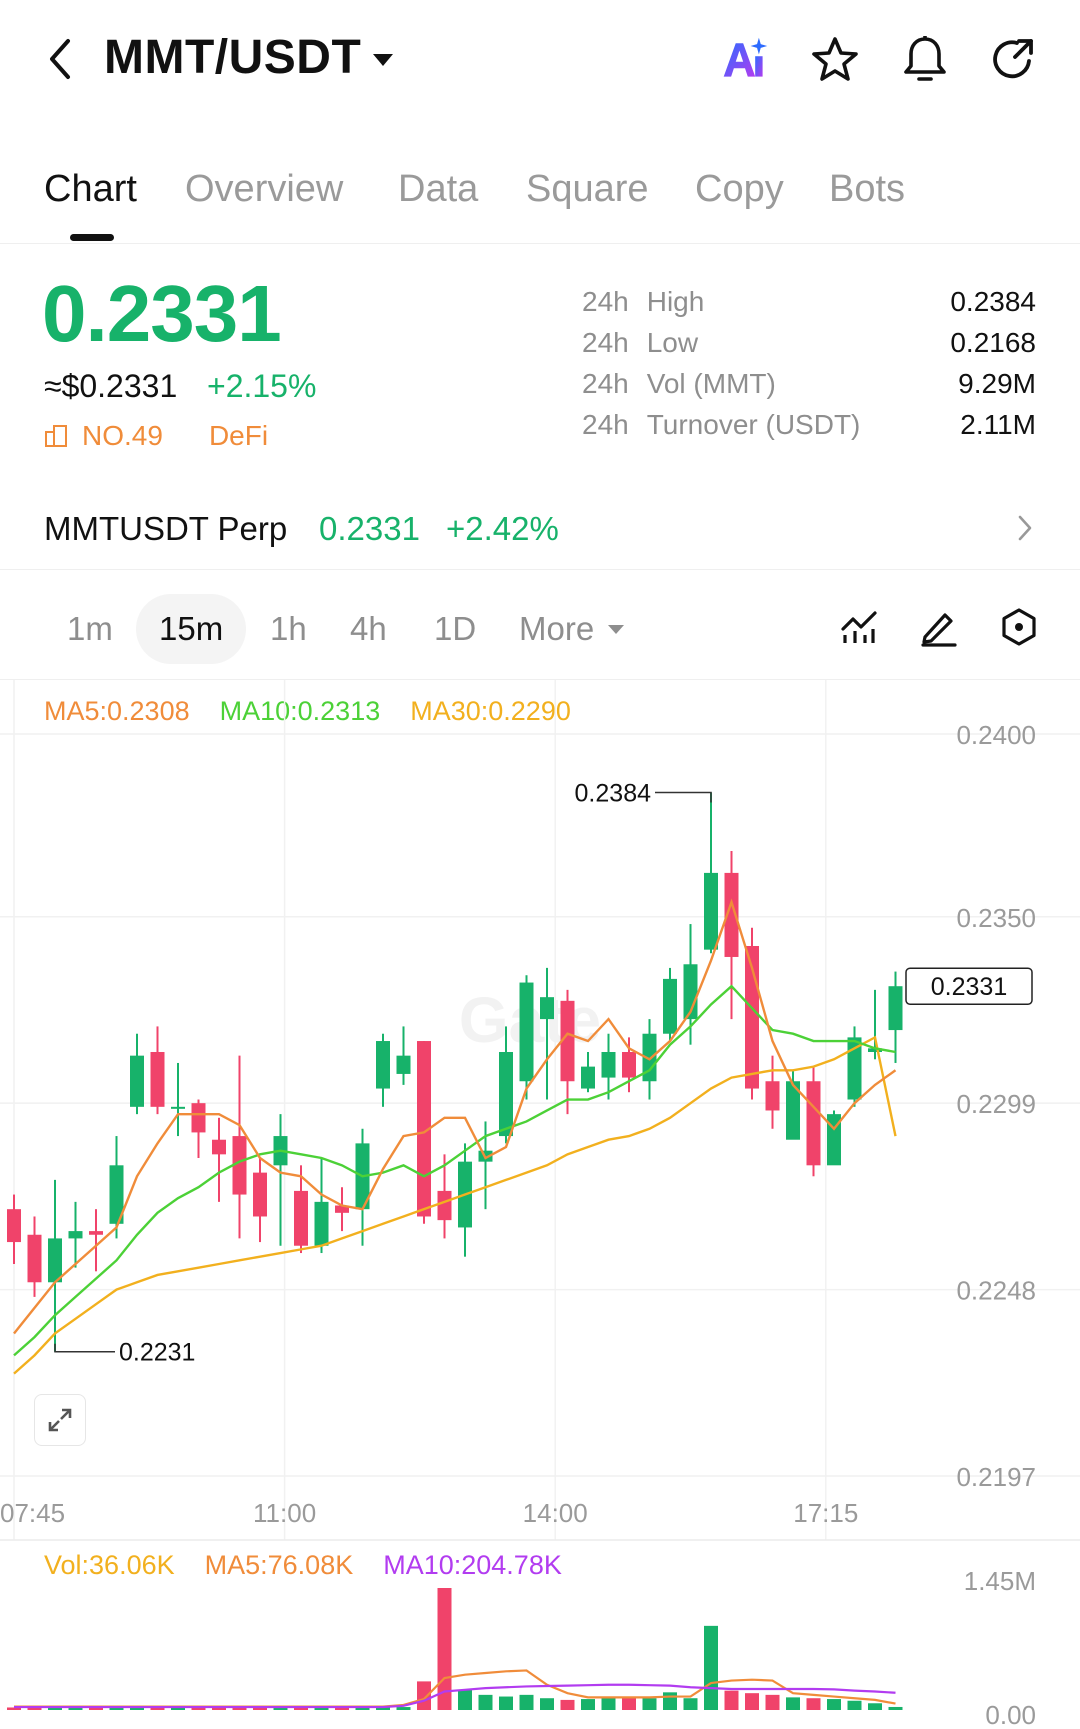 Image resolution: width=1080 pixels, height=1729 pixels. What do you see at coordinates (1010, 1714) in the screenshot?
I see `volume-y-tick-label: 0.00` at bounding box center [1010, 1714].